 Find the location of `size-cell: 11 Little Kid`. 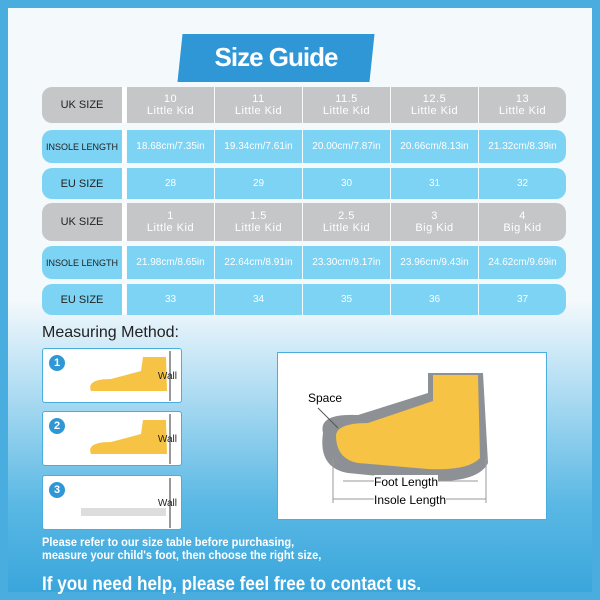

size-cell: 11 Little Kid is located at coordinates (258, 105).